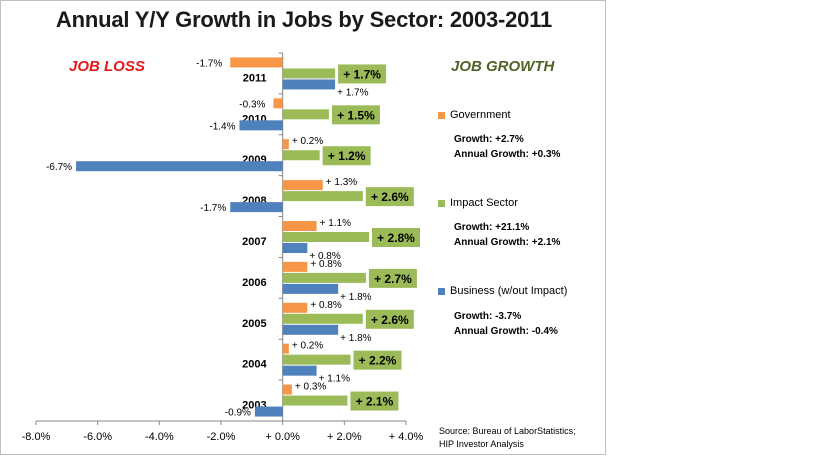 The width and height of the screenshot is (819, 460). Describe the element at coordinates (222, 126) in the screenshot. I see `data-label-business: -1.4%` at that location.